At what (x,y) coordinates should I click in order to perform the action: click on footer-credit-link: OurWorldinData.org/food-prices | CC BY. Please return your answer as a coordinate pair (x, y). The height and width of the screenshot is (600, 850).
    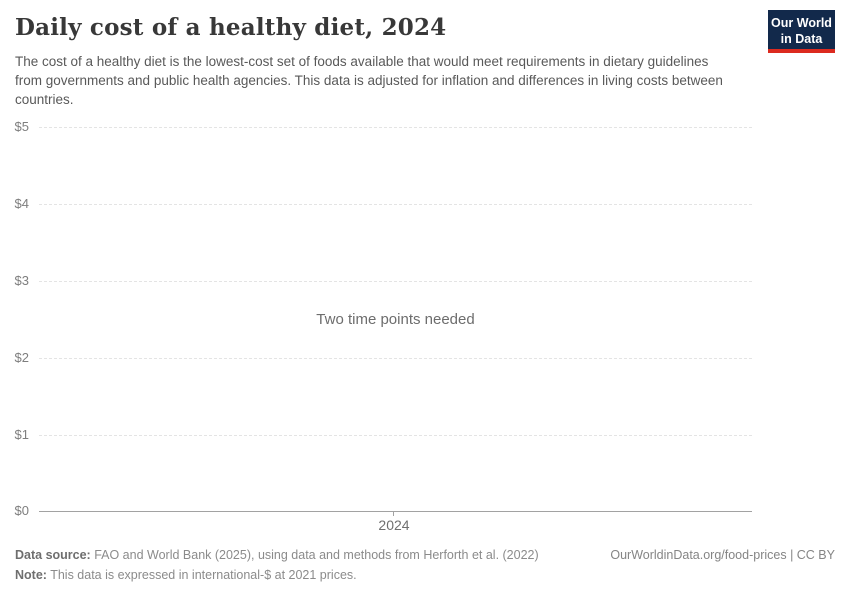
    Looking at the image, I should click on (722, 555).